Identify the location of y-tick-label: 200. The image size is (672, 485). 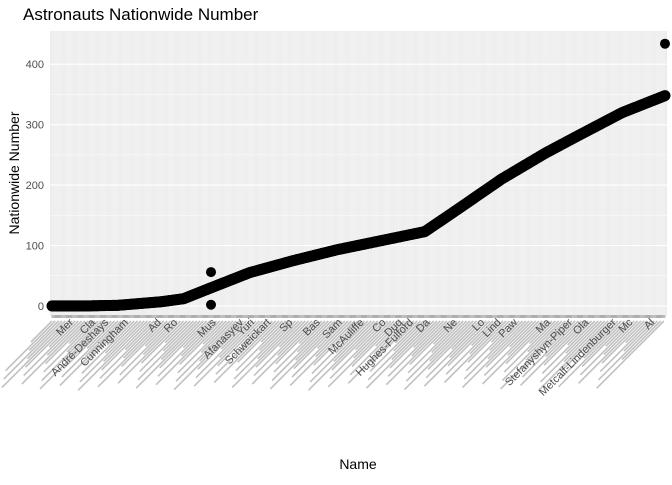
(35, 186).